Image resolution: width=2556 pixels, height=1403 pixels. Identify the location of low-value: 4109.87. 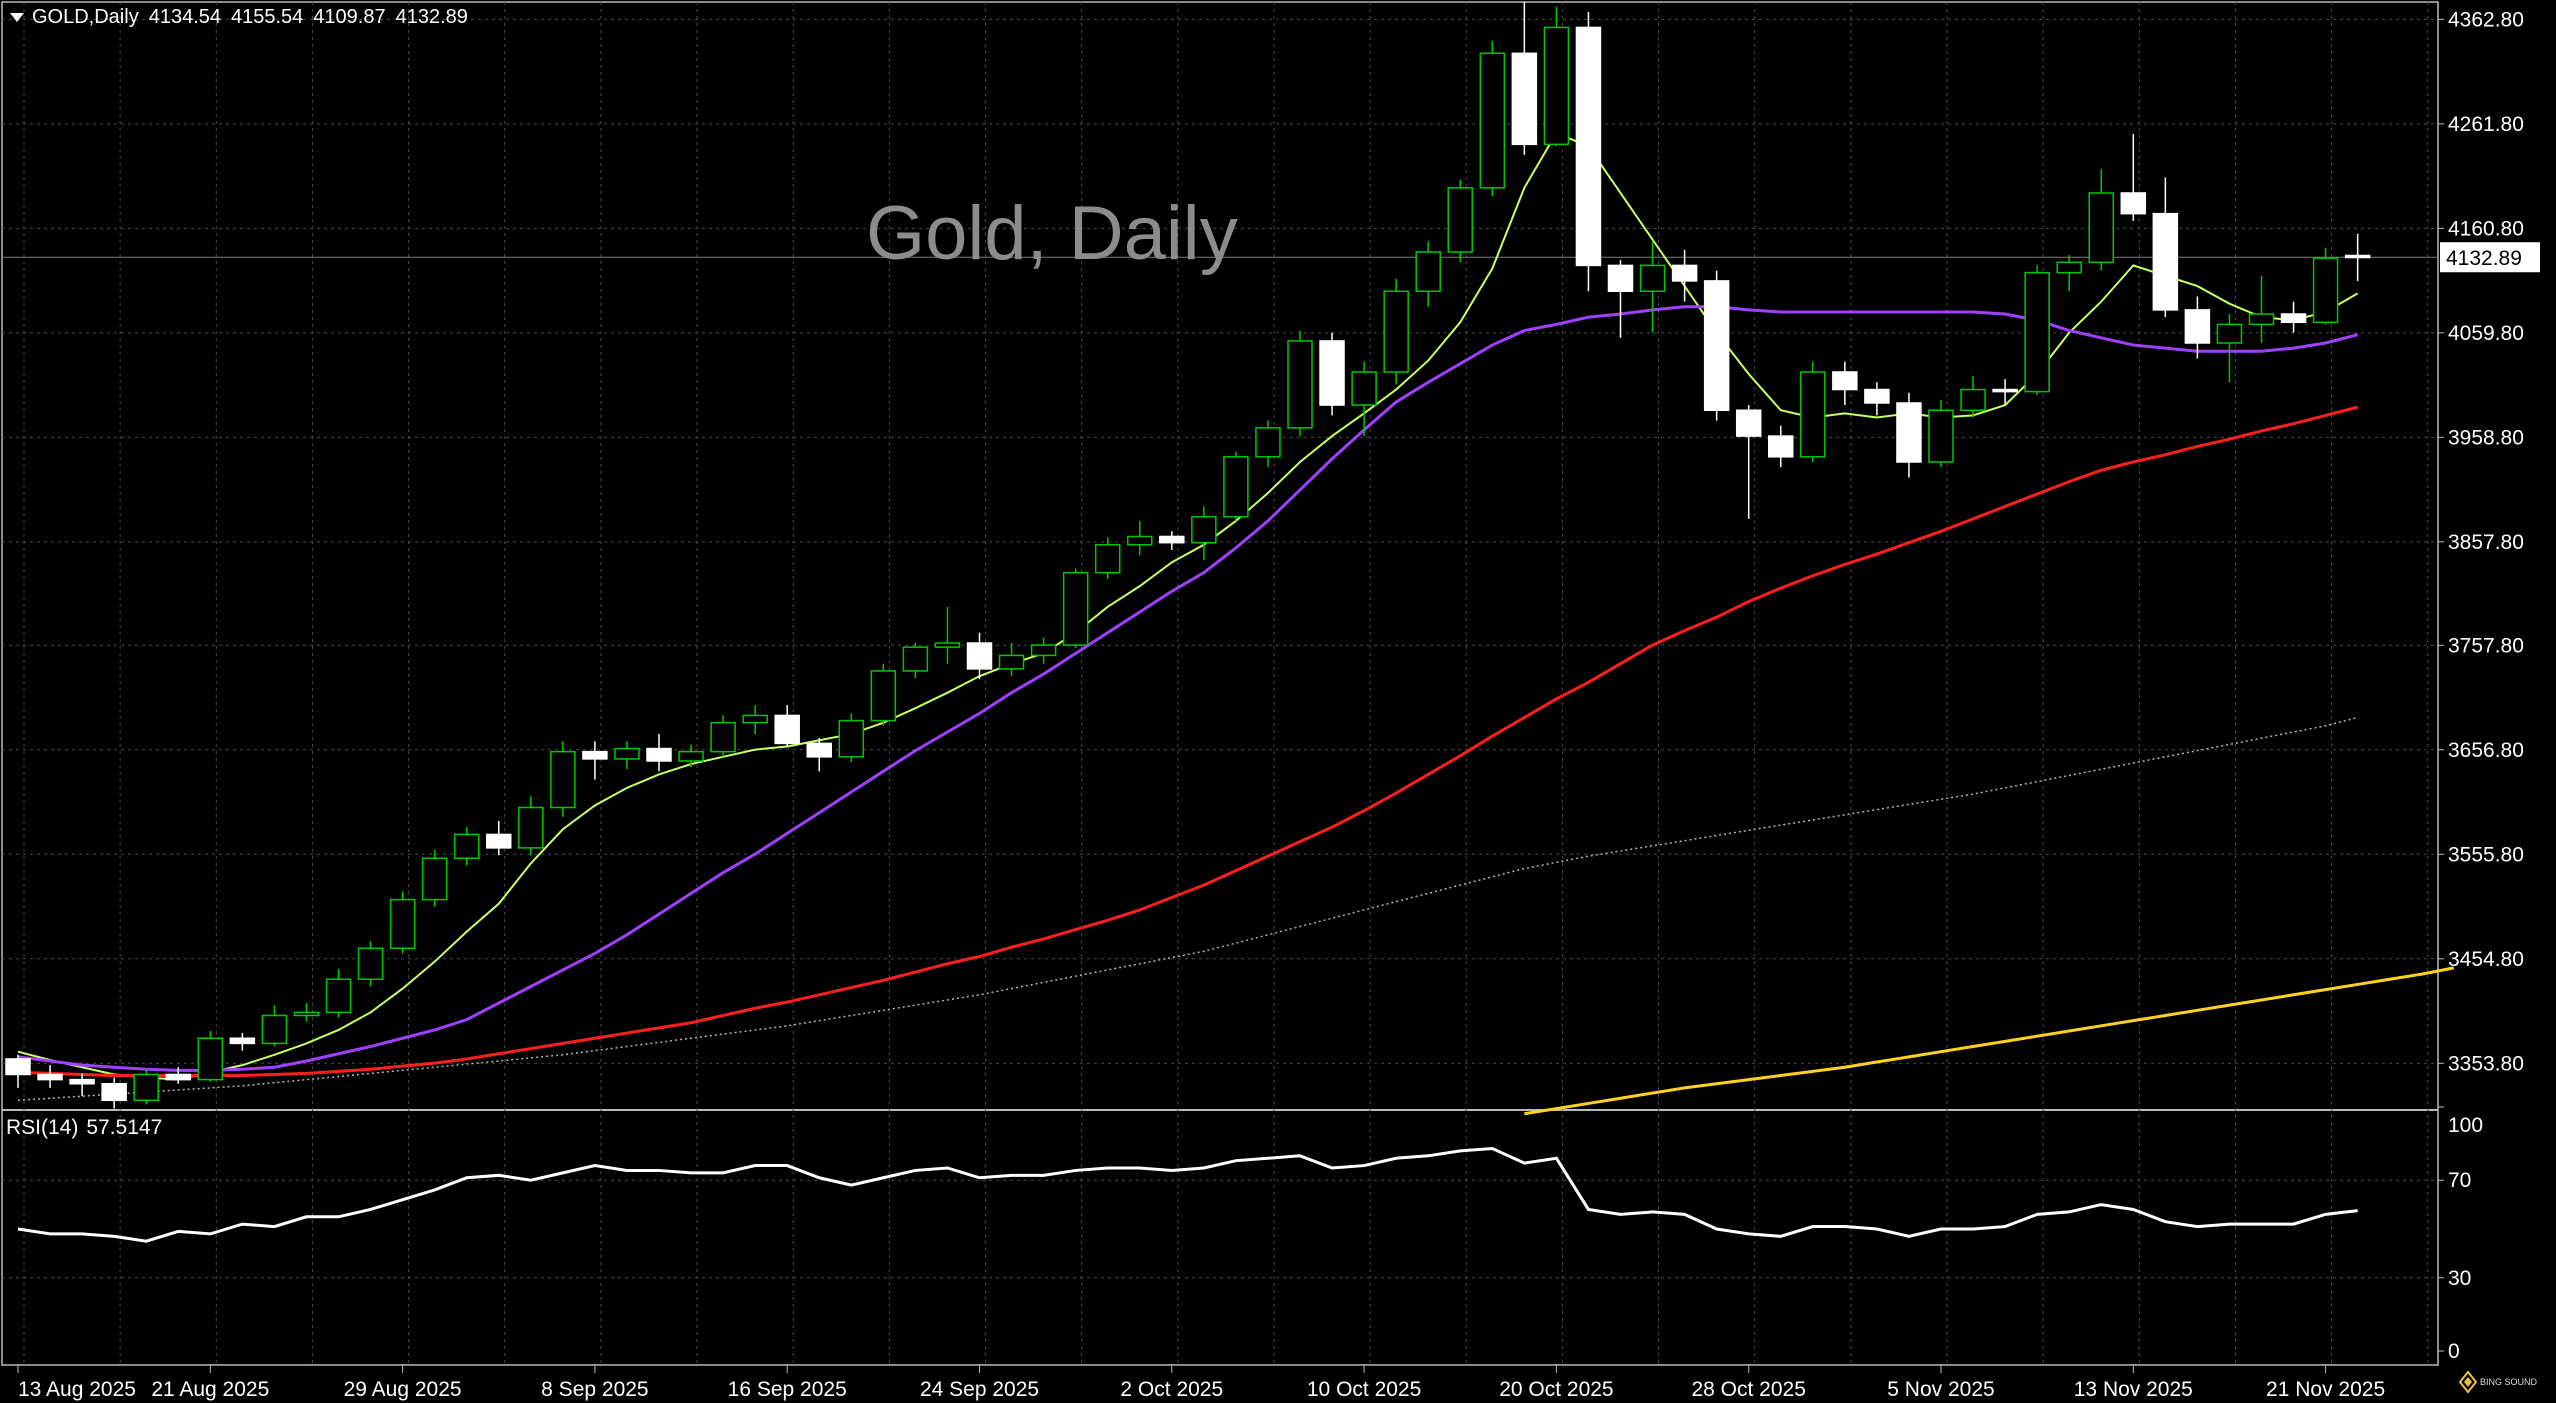
(349, 17).